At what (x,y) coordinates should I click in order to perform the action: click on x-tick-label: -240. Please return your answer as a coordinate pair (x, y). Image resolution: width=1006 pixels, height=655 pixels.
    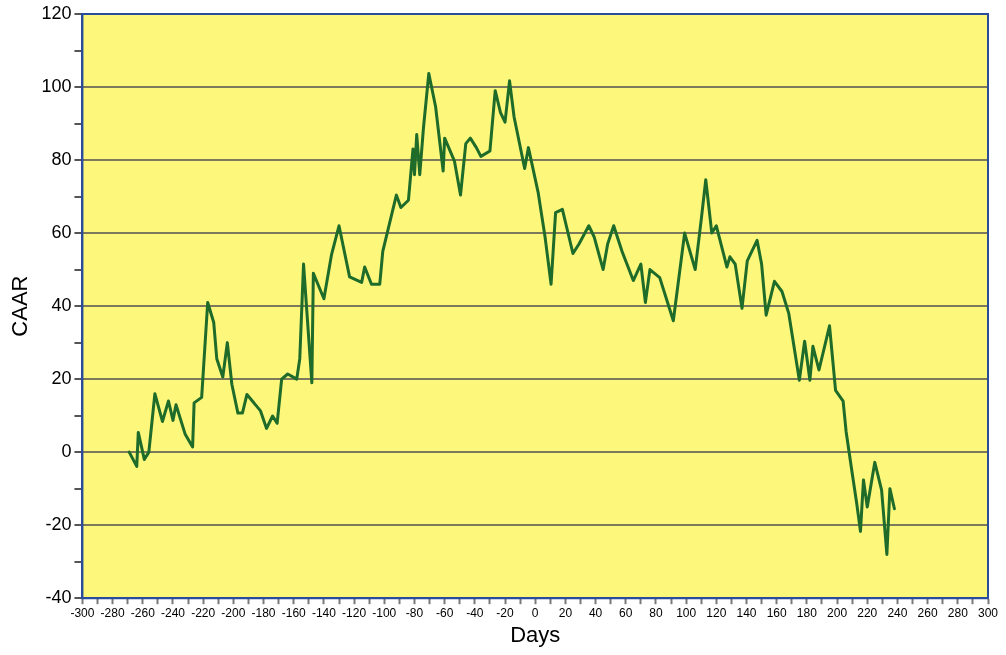
    Looking at the image, I should click on (173, 612).